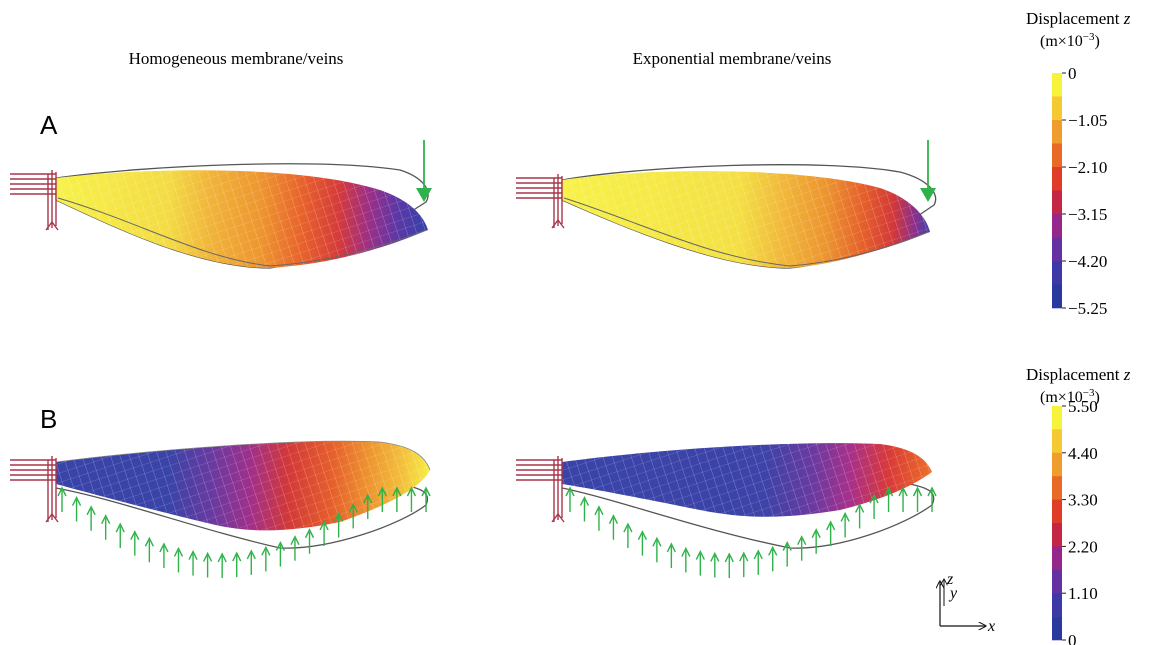 This screenshot has width=1176, height=645. What do you see at coordinates (34, 200) in the screenshot?
I see `clamp-arrows-a-left` at bounding box center [34, 200].